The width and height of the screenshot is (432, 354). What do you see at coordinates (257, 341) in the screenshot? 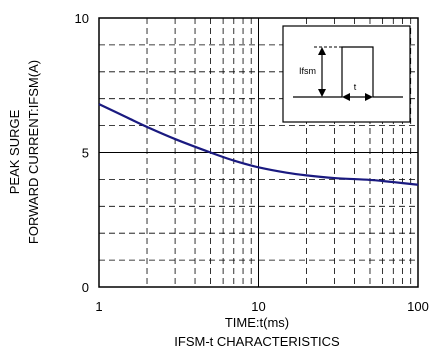
I see `chart-title: IFSM-t CHARACTERISTICS` at bounding box center [257, 341].